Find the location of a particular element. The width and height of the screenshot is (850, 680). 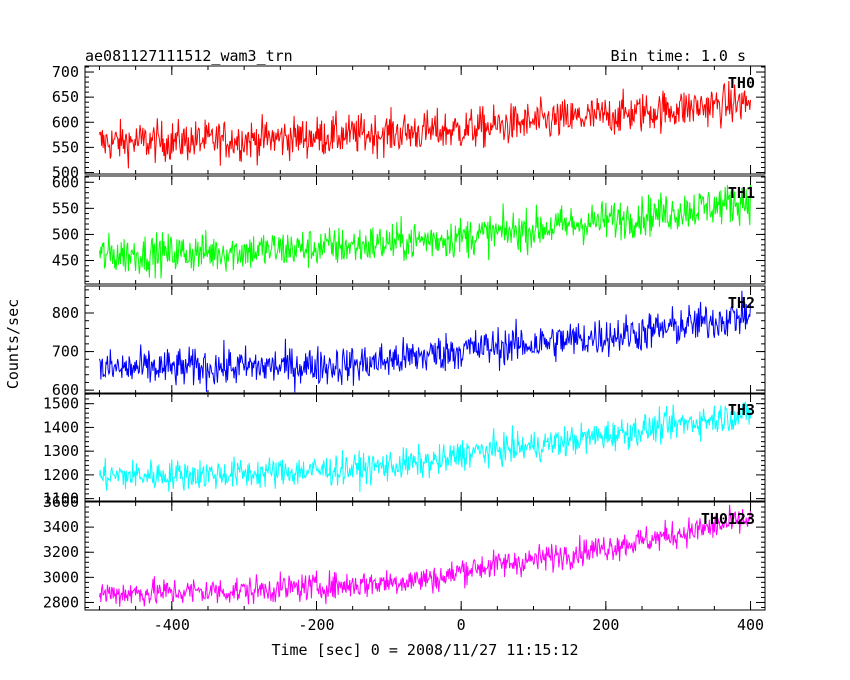

bin-time-label: Bin time: 1.0 s is located at coordinates (678, 56).